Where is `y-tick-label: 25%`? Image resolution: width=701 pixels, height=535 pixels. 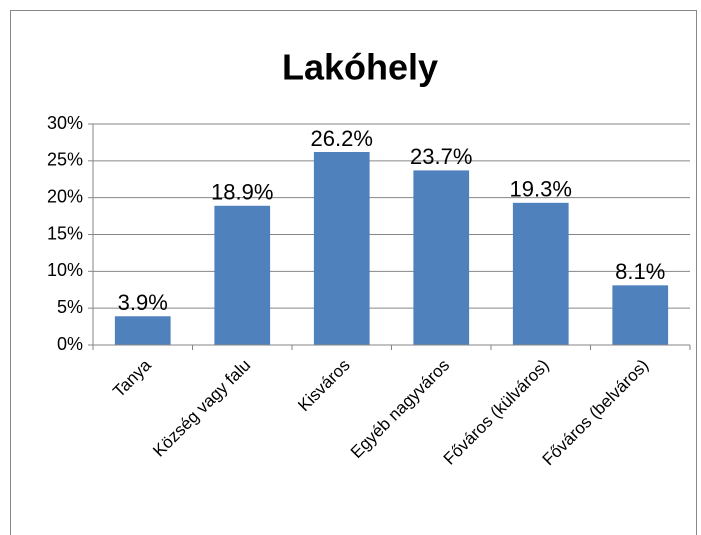
y-tick-label: 25% is located at coordinates (65, 160).